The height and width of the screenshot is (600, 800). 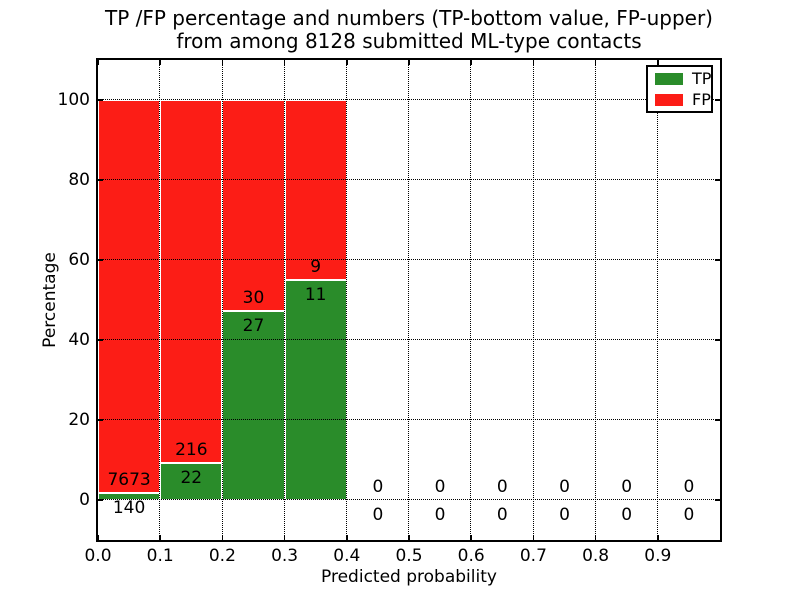 What do you see at coordinates (658, 556) in the screenshot?
I see `x-tick-label-9: 0.9` at bounding box center [658, 556].